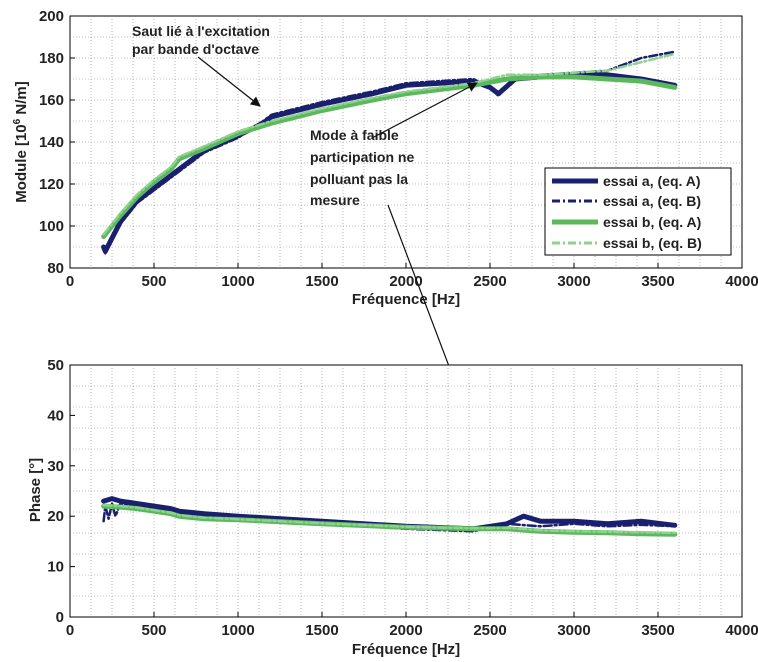  I want to click on phase-x-ticks: 0 500 1000 1500 2000 2500 3000 3500 4000, so click(412, 625).